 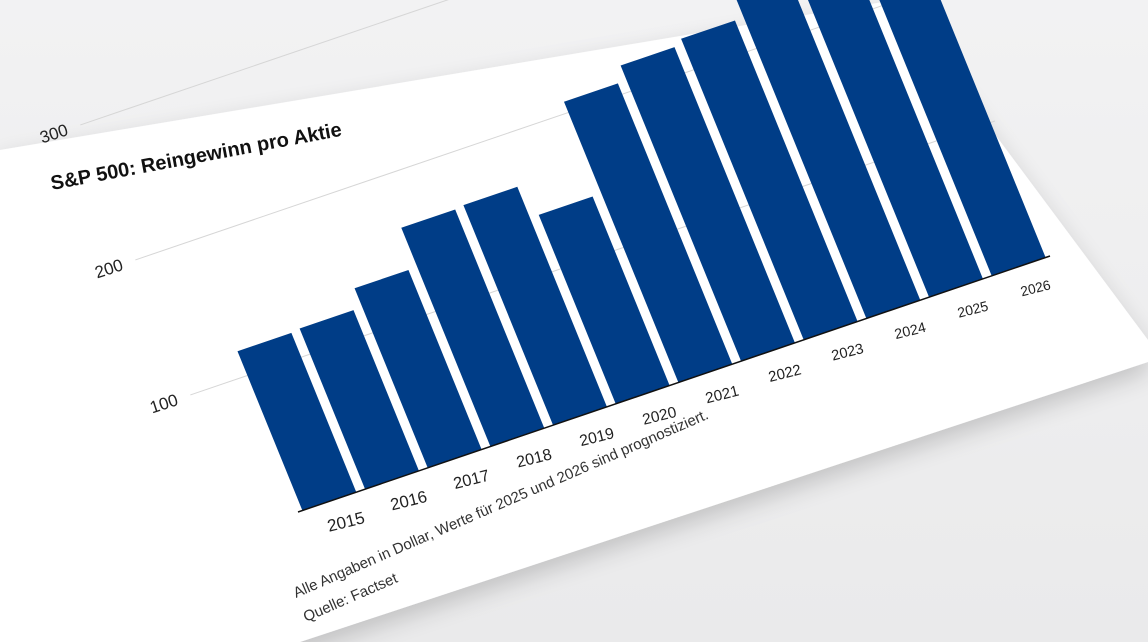 I want to click on x-tick-label-2024: 2024, so click(x=910, y=331).